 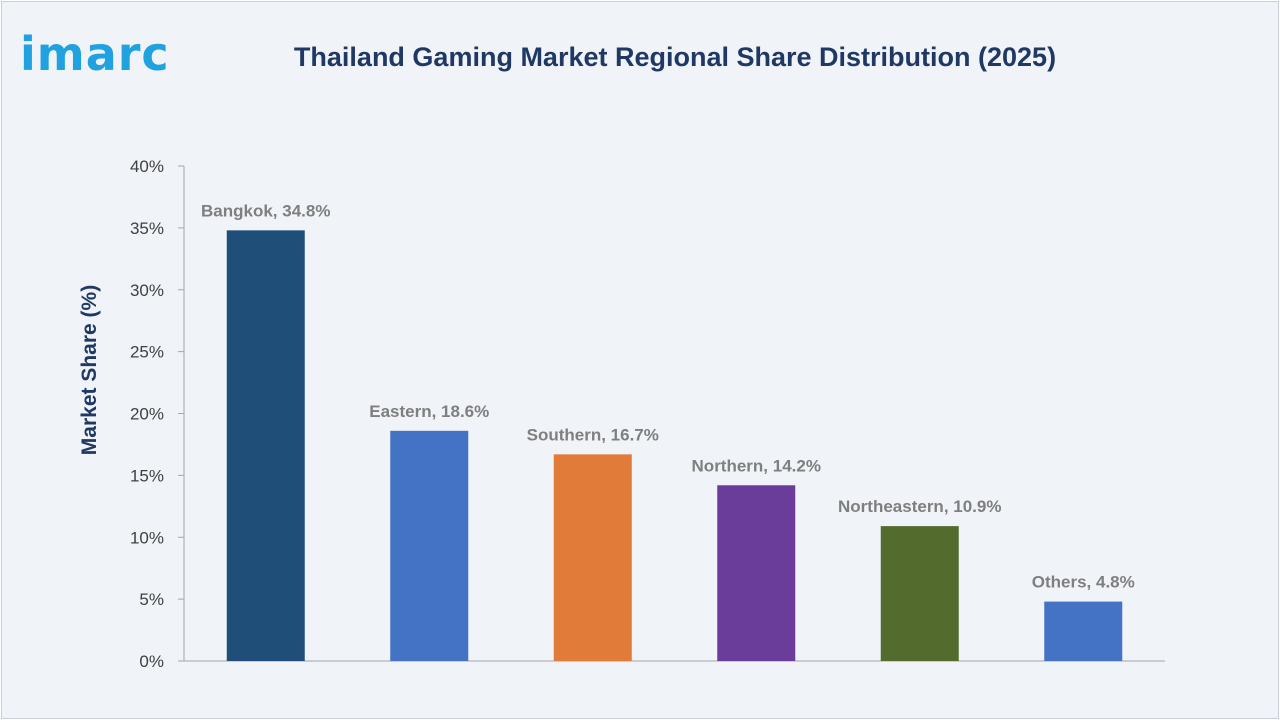 I want to click on y-tick-label: 20%, so click(x=147, y=414).